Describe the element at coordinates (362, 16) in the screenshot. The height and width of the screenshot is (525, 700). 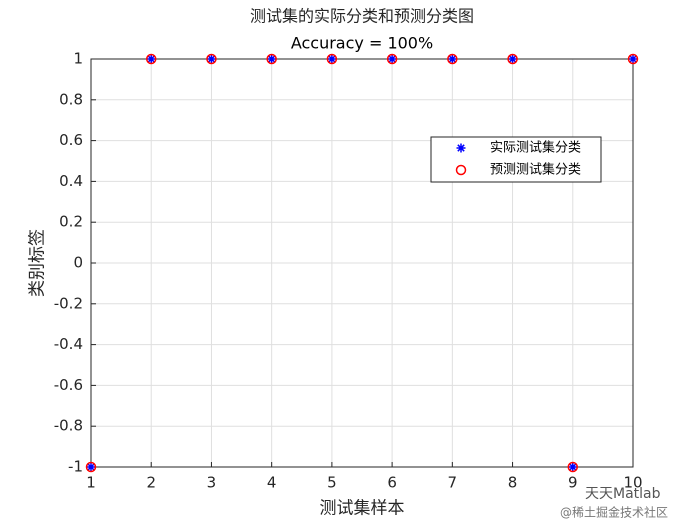
I see `chart-title: 测试集的实际分类和预测分类图` at that location.